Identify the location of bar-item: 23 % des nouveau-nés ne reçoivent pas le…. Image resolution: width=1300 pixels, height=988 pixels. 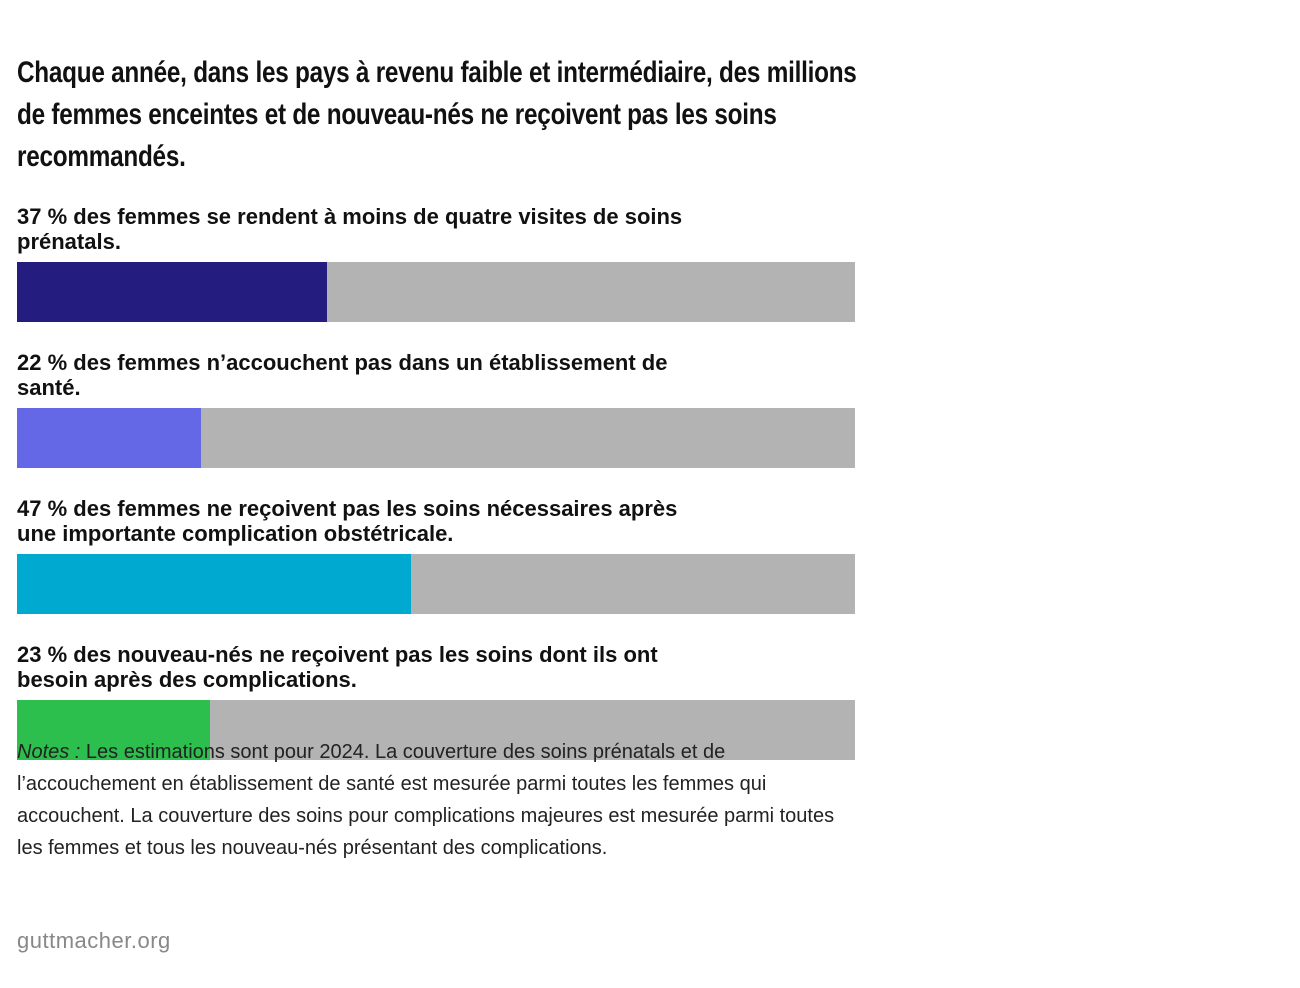
(436, 701).